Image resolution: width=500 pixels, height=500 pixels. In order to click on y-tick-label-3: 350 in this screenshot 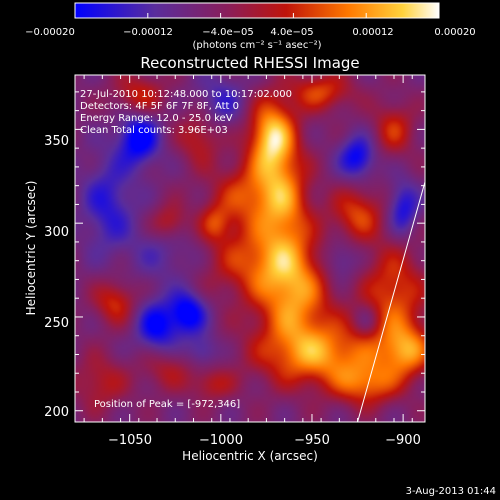, I will do `click(56, 141)`.